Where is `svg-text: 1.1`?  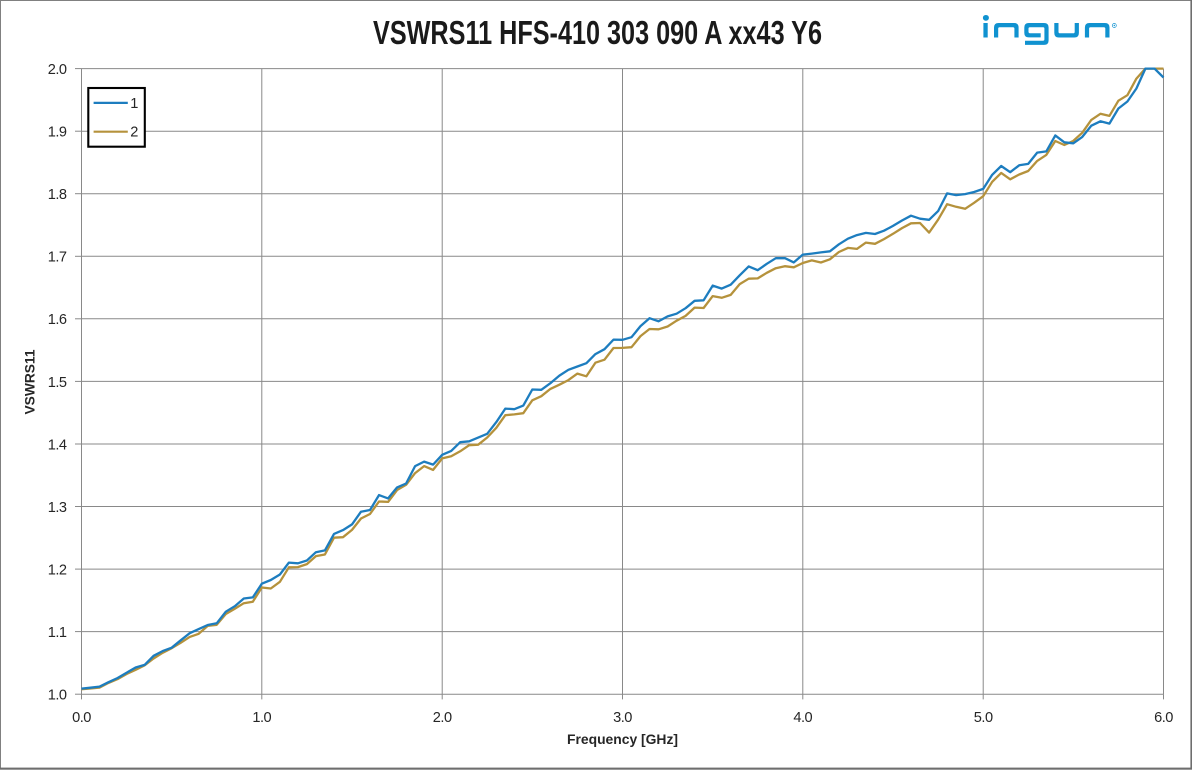 svg-text: 1.1 is located at coordinates (57, 633).